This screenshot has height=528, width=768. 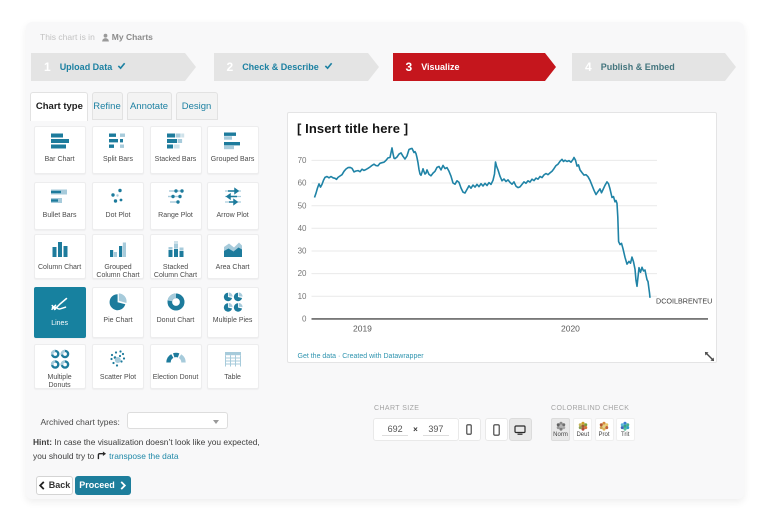 I want to click on svg-text: 50, so click(x=302, y=205).